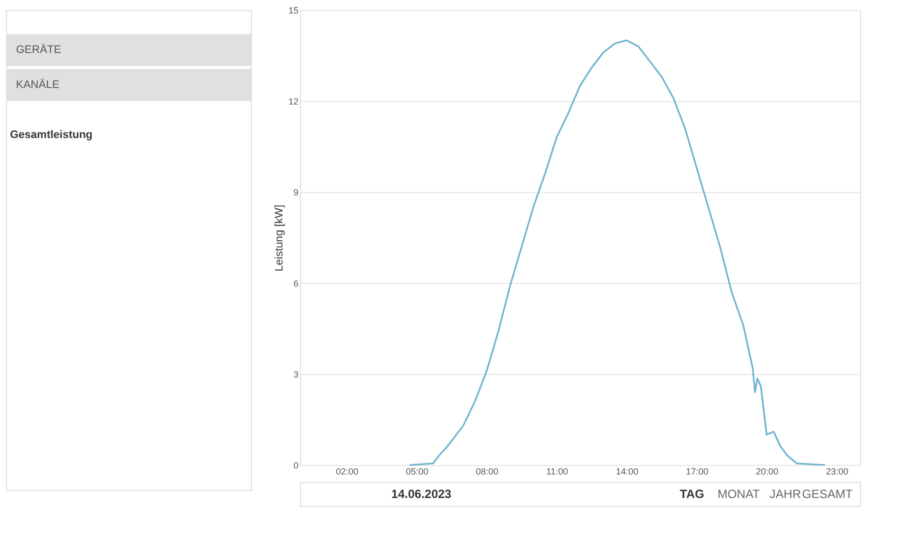 Image resolution: width=911 pixels, height=553 pixels. What do you see at coordinates (295, 465) in the screenshot?
I see `y-tick-label: 0` at bounding box center [295, 465].